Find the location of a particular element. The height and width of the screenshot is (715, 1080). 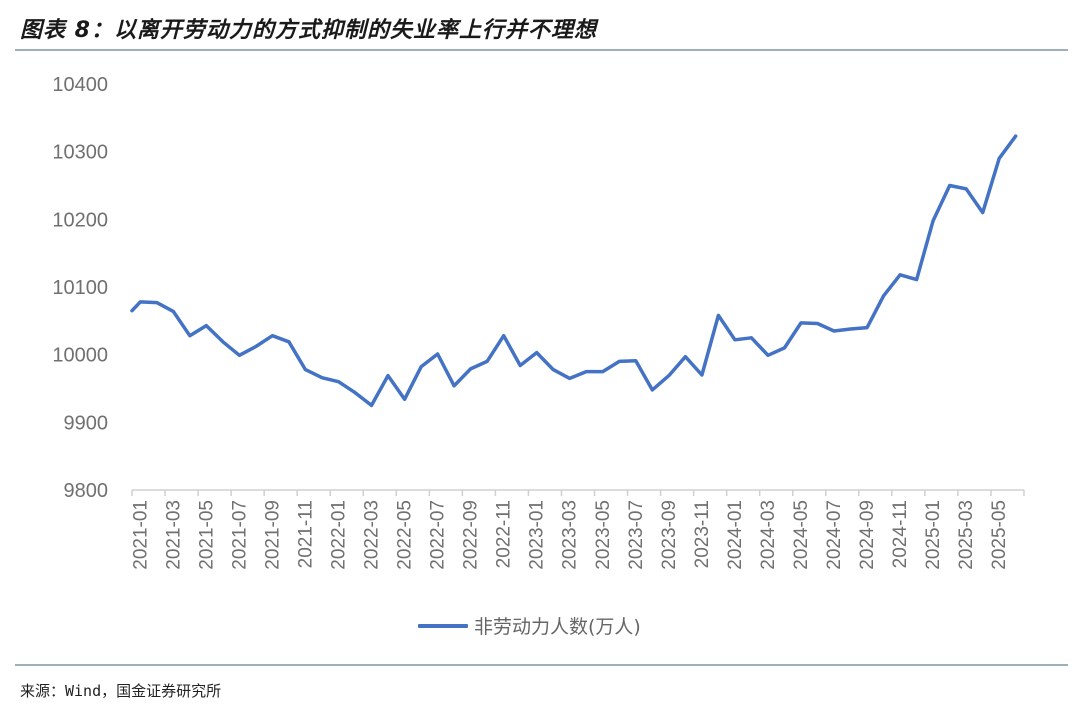

x-tick-label: 2024-03 is located at coordinates (768, 535).